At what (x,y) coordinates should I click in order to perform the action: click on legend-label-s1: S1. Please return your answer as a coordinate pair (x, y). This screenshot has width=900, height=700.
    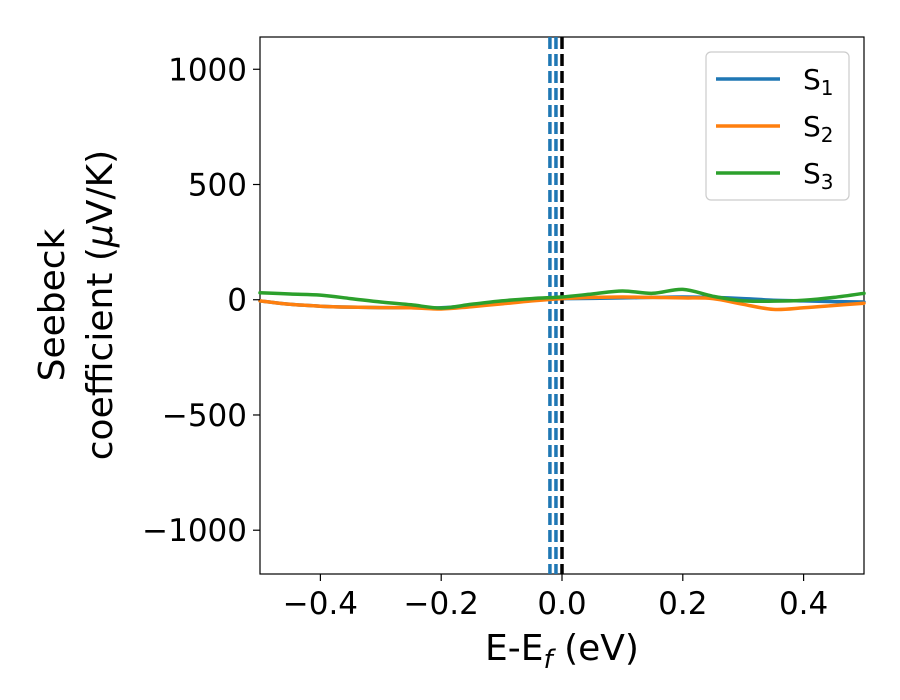
    Looking at the image, I should click on (818, 81).